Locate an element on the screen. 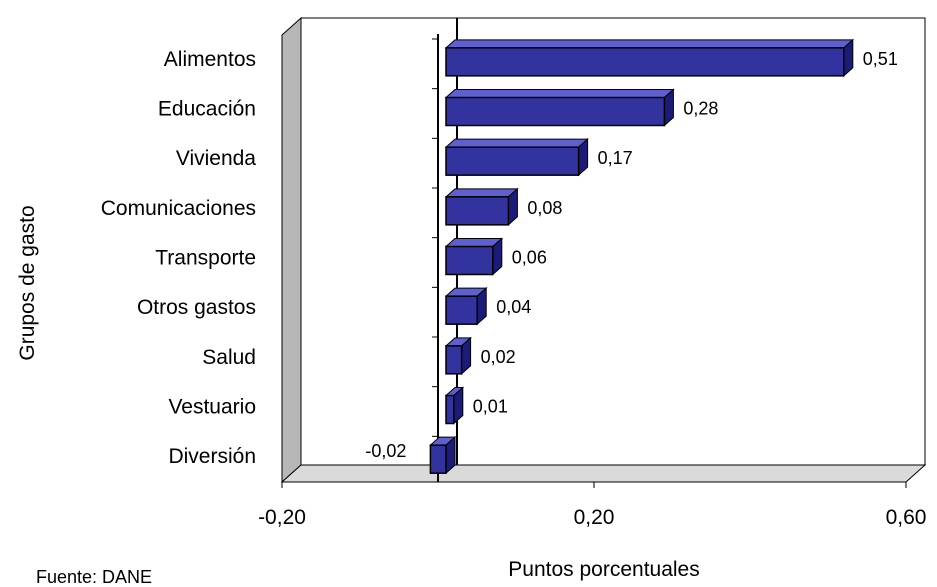 Image resolution: width=937 pixels, height=587 pixels. x-tick-label: -0,20 is located at coordinates (282, 517).